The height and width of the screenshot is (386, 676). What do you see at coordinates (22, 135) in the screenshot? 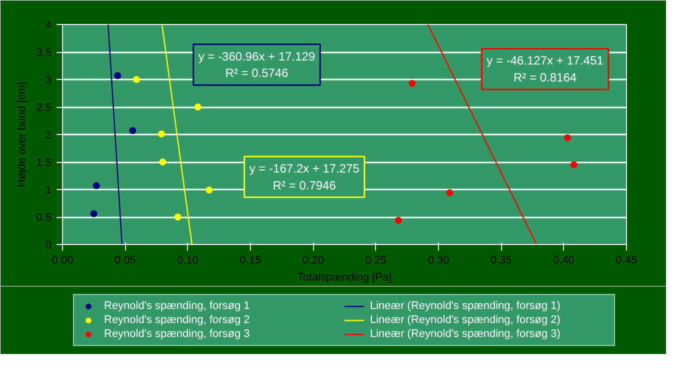
I see `y-axis-title: Højde over bund [cm]` at bounding box center [22, 135].